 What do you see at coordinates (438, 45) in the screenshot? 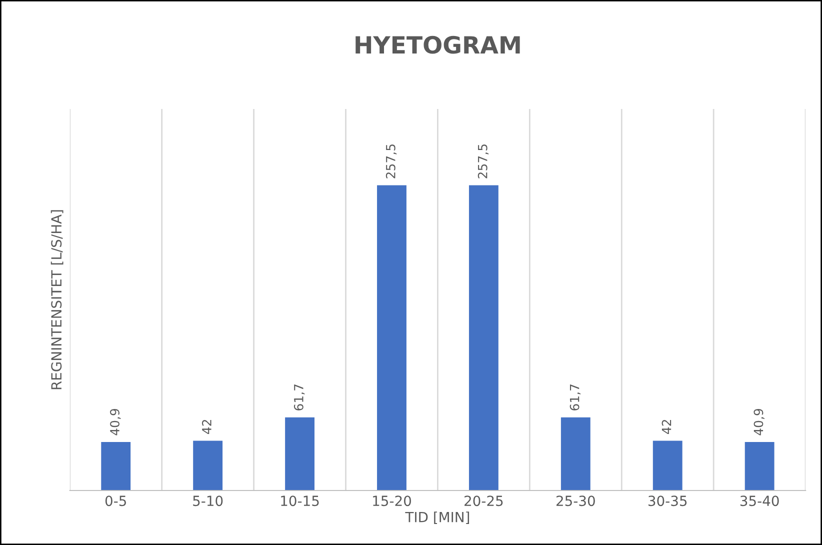
I see `chart-title: HYETOGRAM` at bounding box center [438, 45].